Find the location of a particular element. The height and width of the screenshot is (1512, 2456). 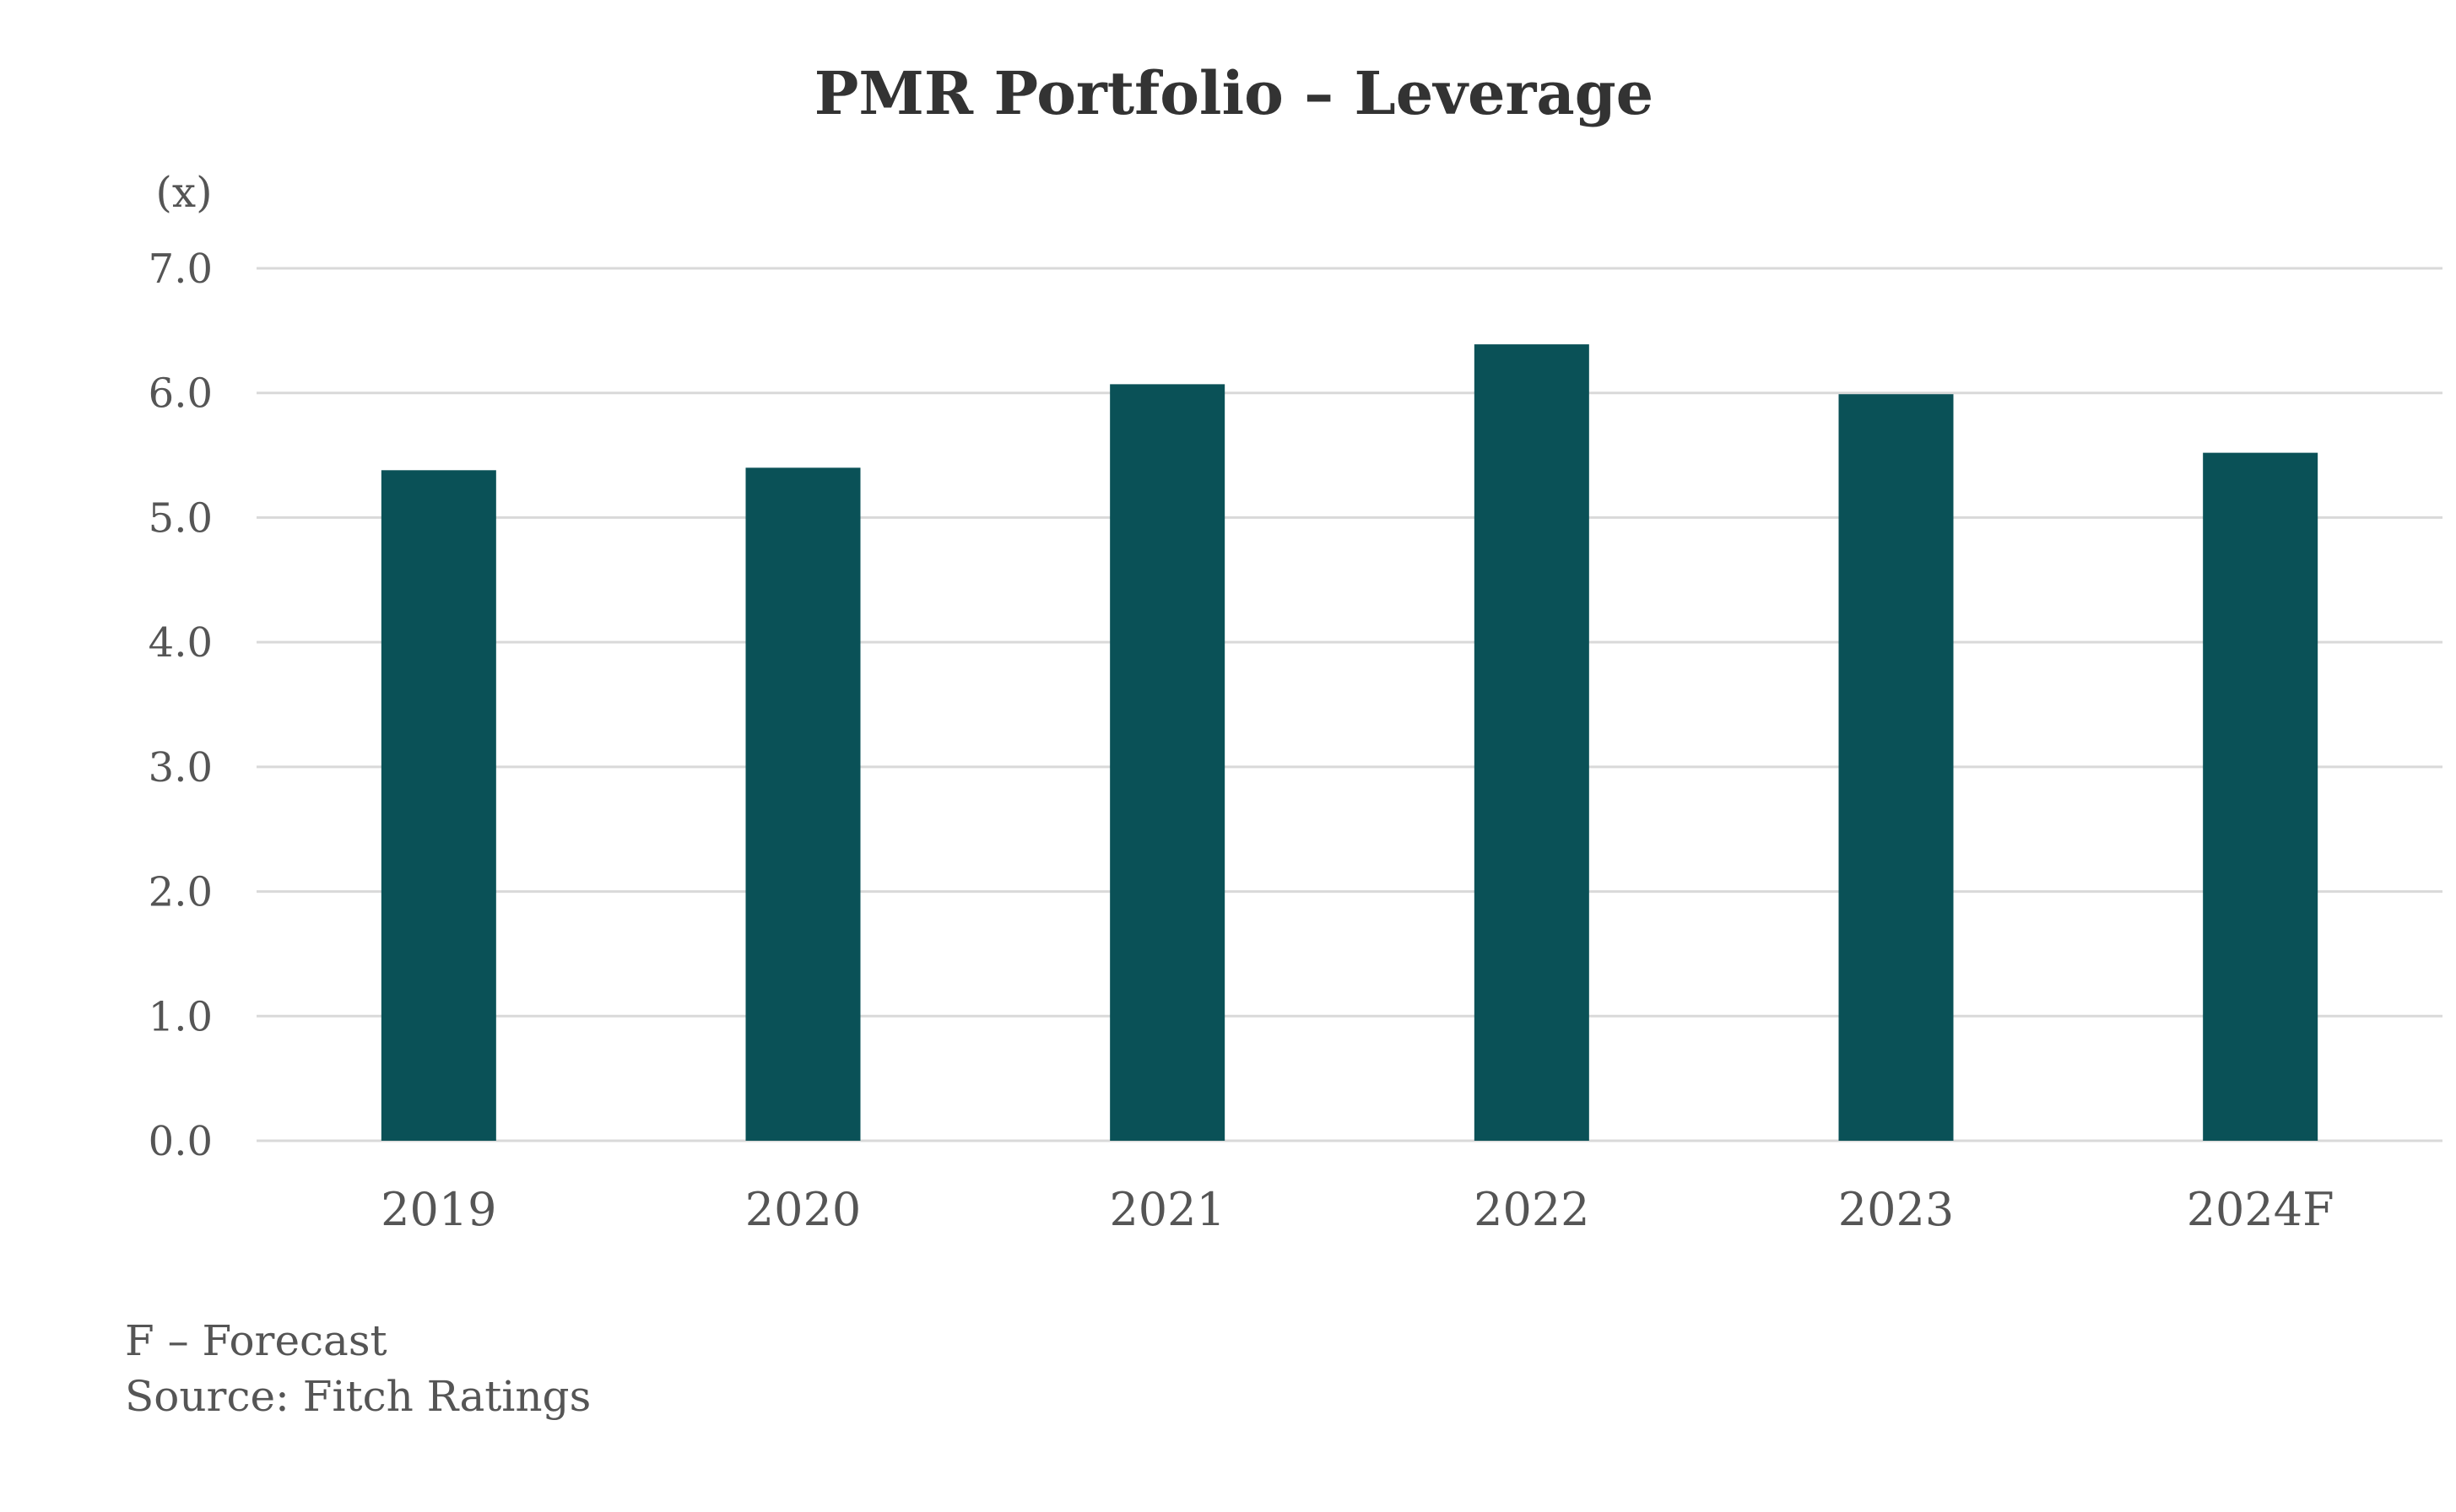

x-tick-label: 2024F is located at coordinates (2260, 1209).